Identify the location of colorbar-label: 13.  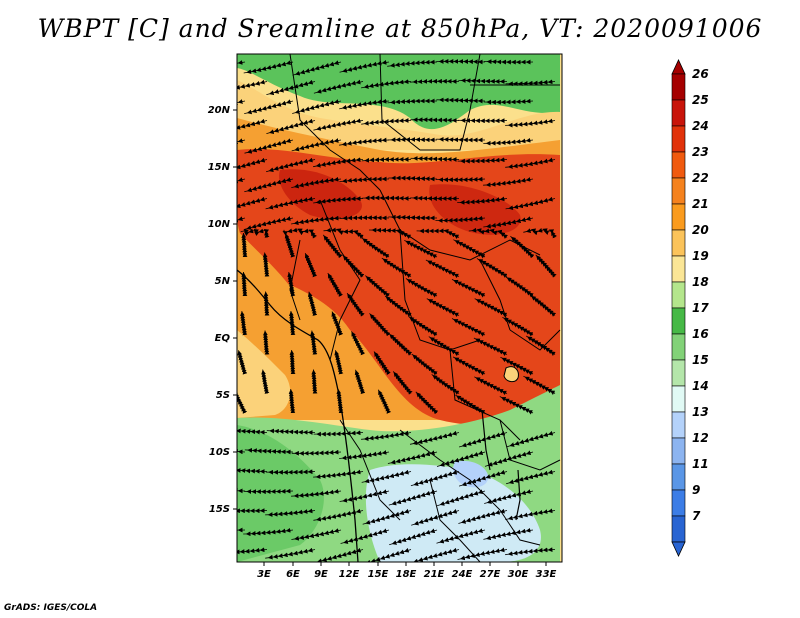
(700, 412).